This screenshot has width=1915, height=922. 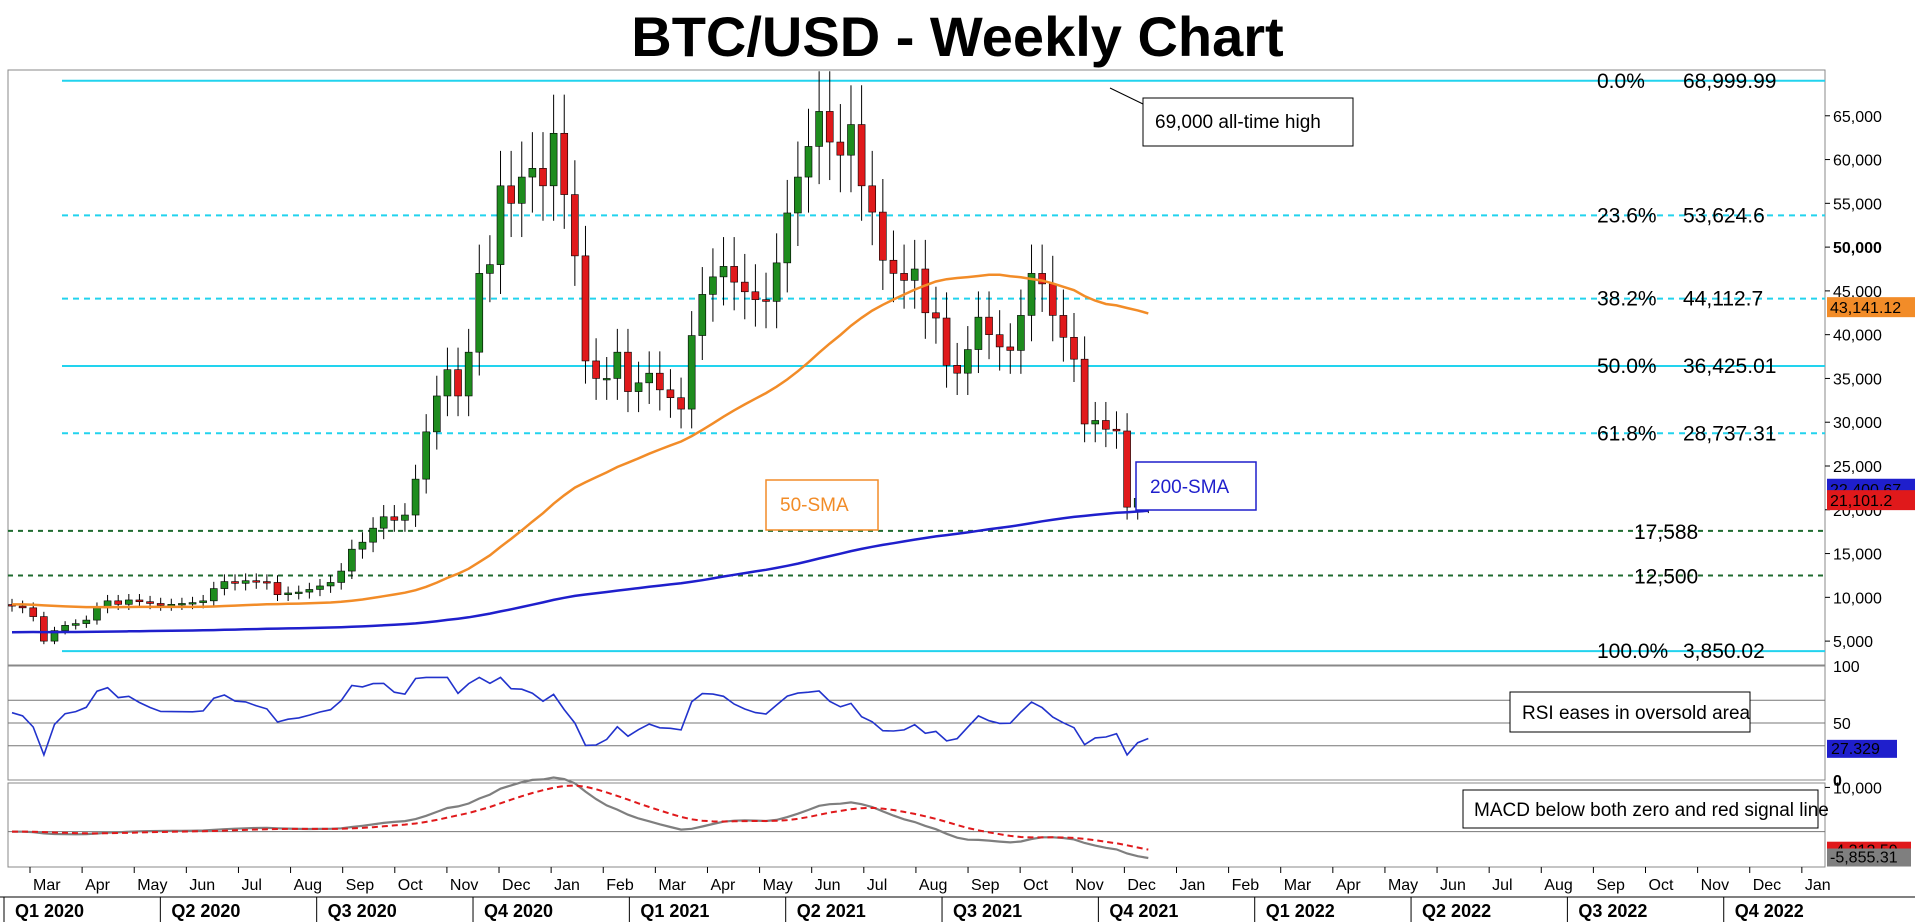 What do you see at coordinates (1857, 788) in the screenshot?
I see `macd-tick-label: 10,000` at bounding box center [1857, 788].